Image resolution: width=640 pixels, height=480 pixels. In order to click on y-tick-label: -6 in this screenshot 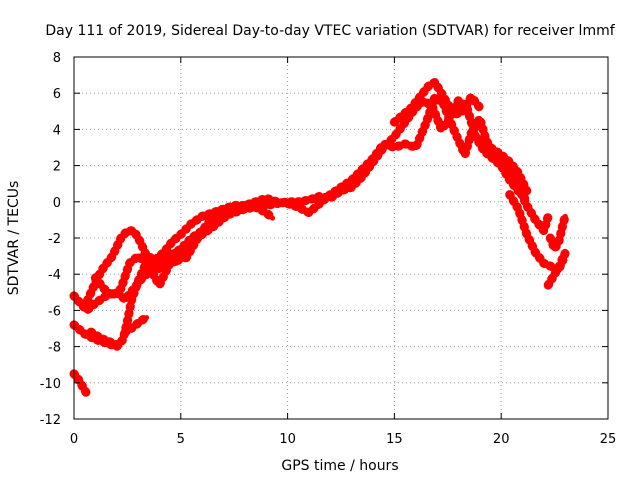, I will do `click(54, 311)`.